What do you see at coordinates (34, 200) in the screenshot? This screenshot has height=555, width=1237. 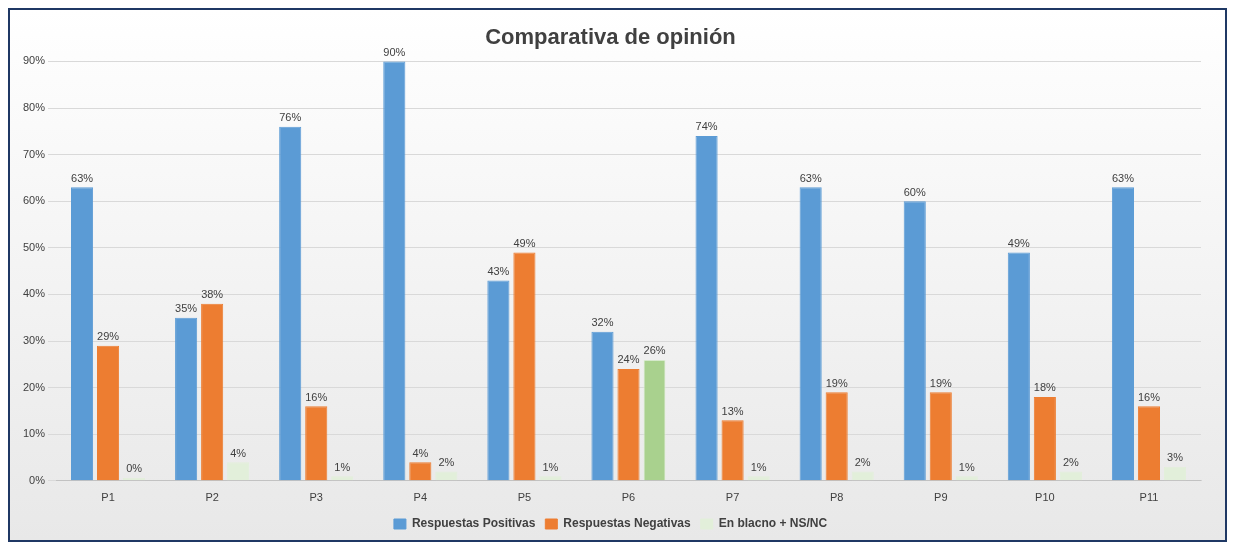 I see `y-tick-label: 60%` at bounding box center [34, 200].